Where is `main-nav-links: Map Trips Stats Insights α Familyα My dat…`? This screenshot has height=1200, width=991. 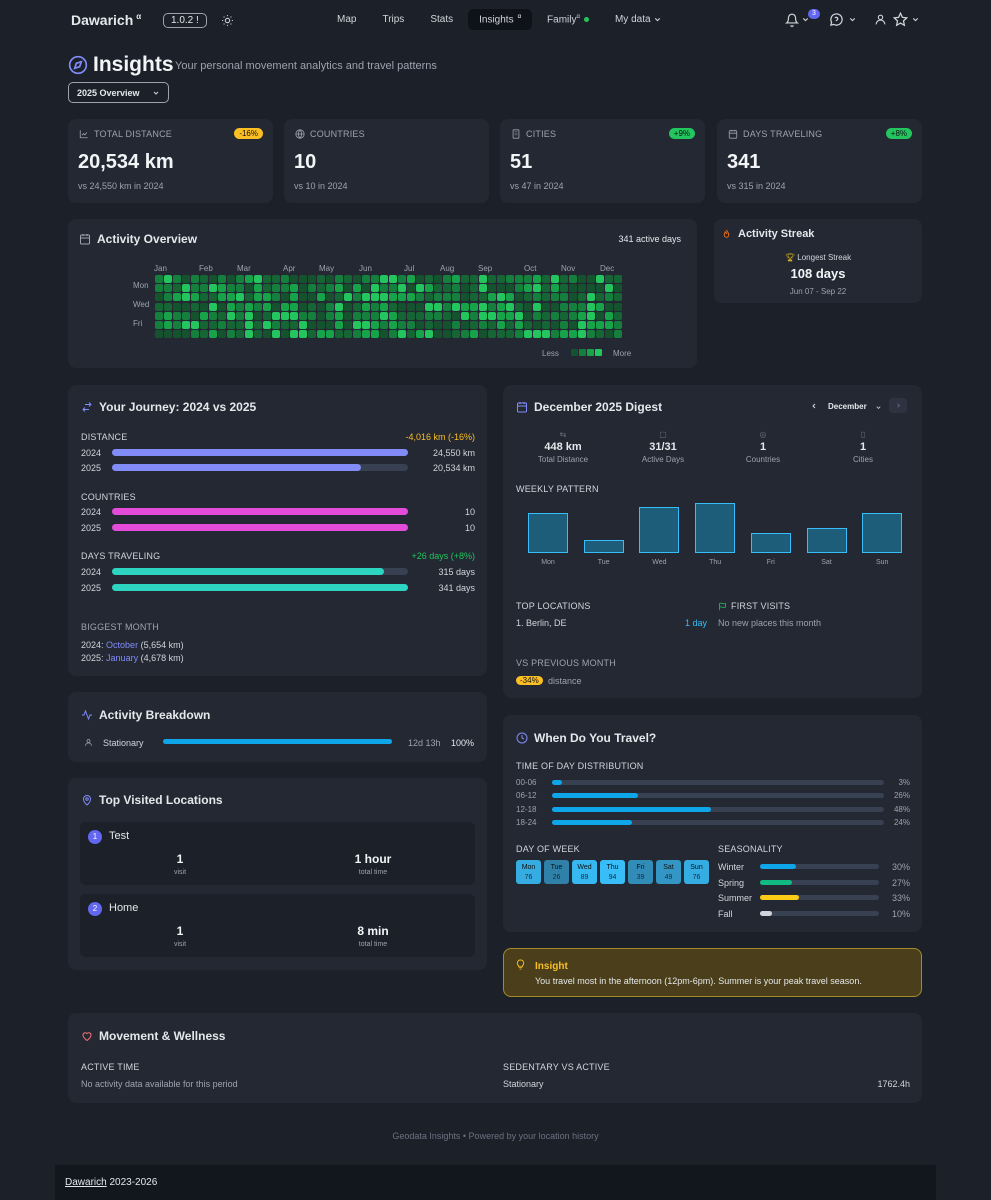 main-nav-links: Map Trips Stats Insights α Familyα My dat… is located at coordinates (499, 20).